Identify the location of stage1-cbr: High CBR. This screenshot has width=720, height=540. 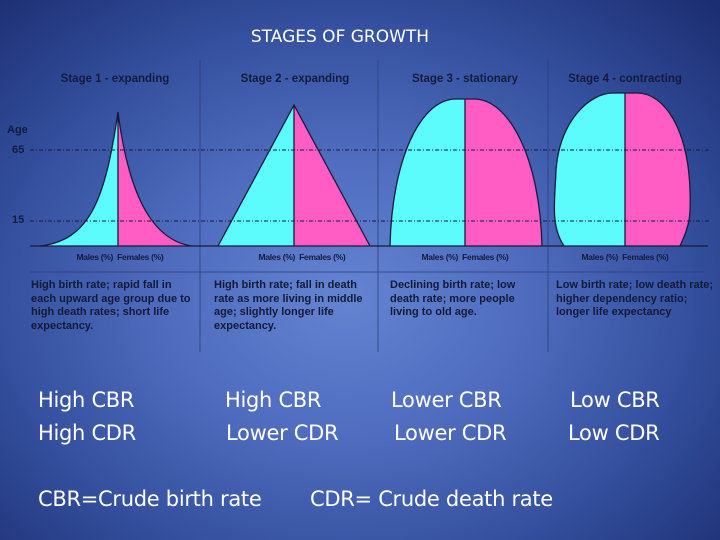
(86, 400).